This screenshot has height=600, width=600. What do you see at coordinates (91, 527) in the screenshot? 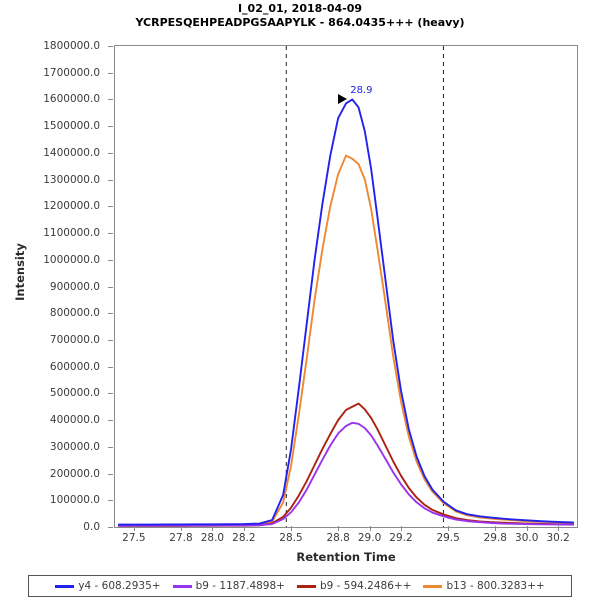
I see `y-axis-tick-label: 0.0` at bounding box center [91, 527].